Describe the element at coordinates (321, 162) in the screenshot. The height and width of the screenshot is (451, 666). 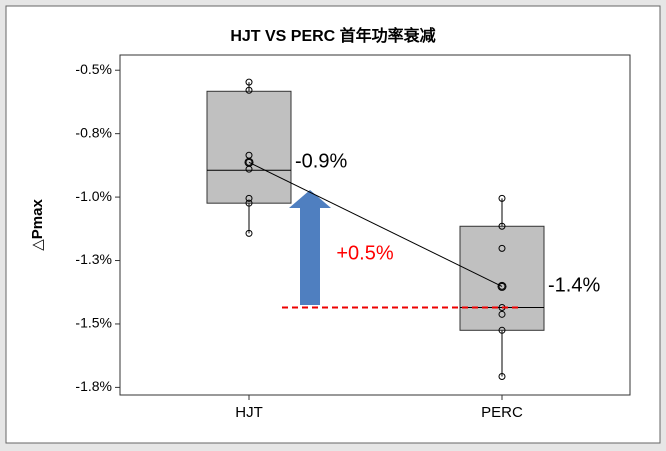
I see `mean-label: -0.9%` at that location.